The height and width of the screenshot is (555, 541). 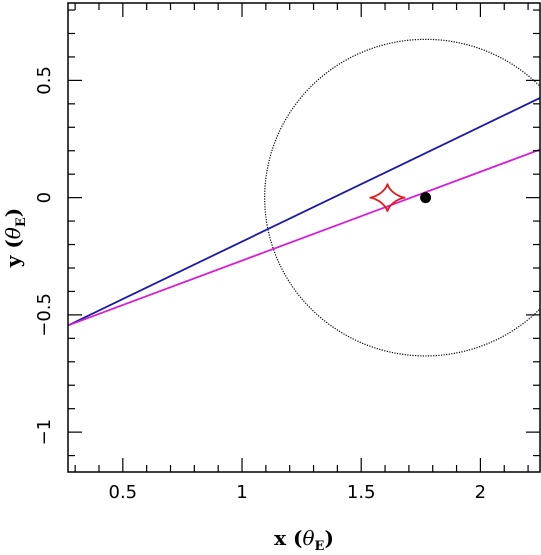 What do you see at coordinates (241, 492) in the screenshot?
I see `x-tick-label: 1` at bounding box center [241, 492].